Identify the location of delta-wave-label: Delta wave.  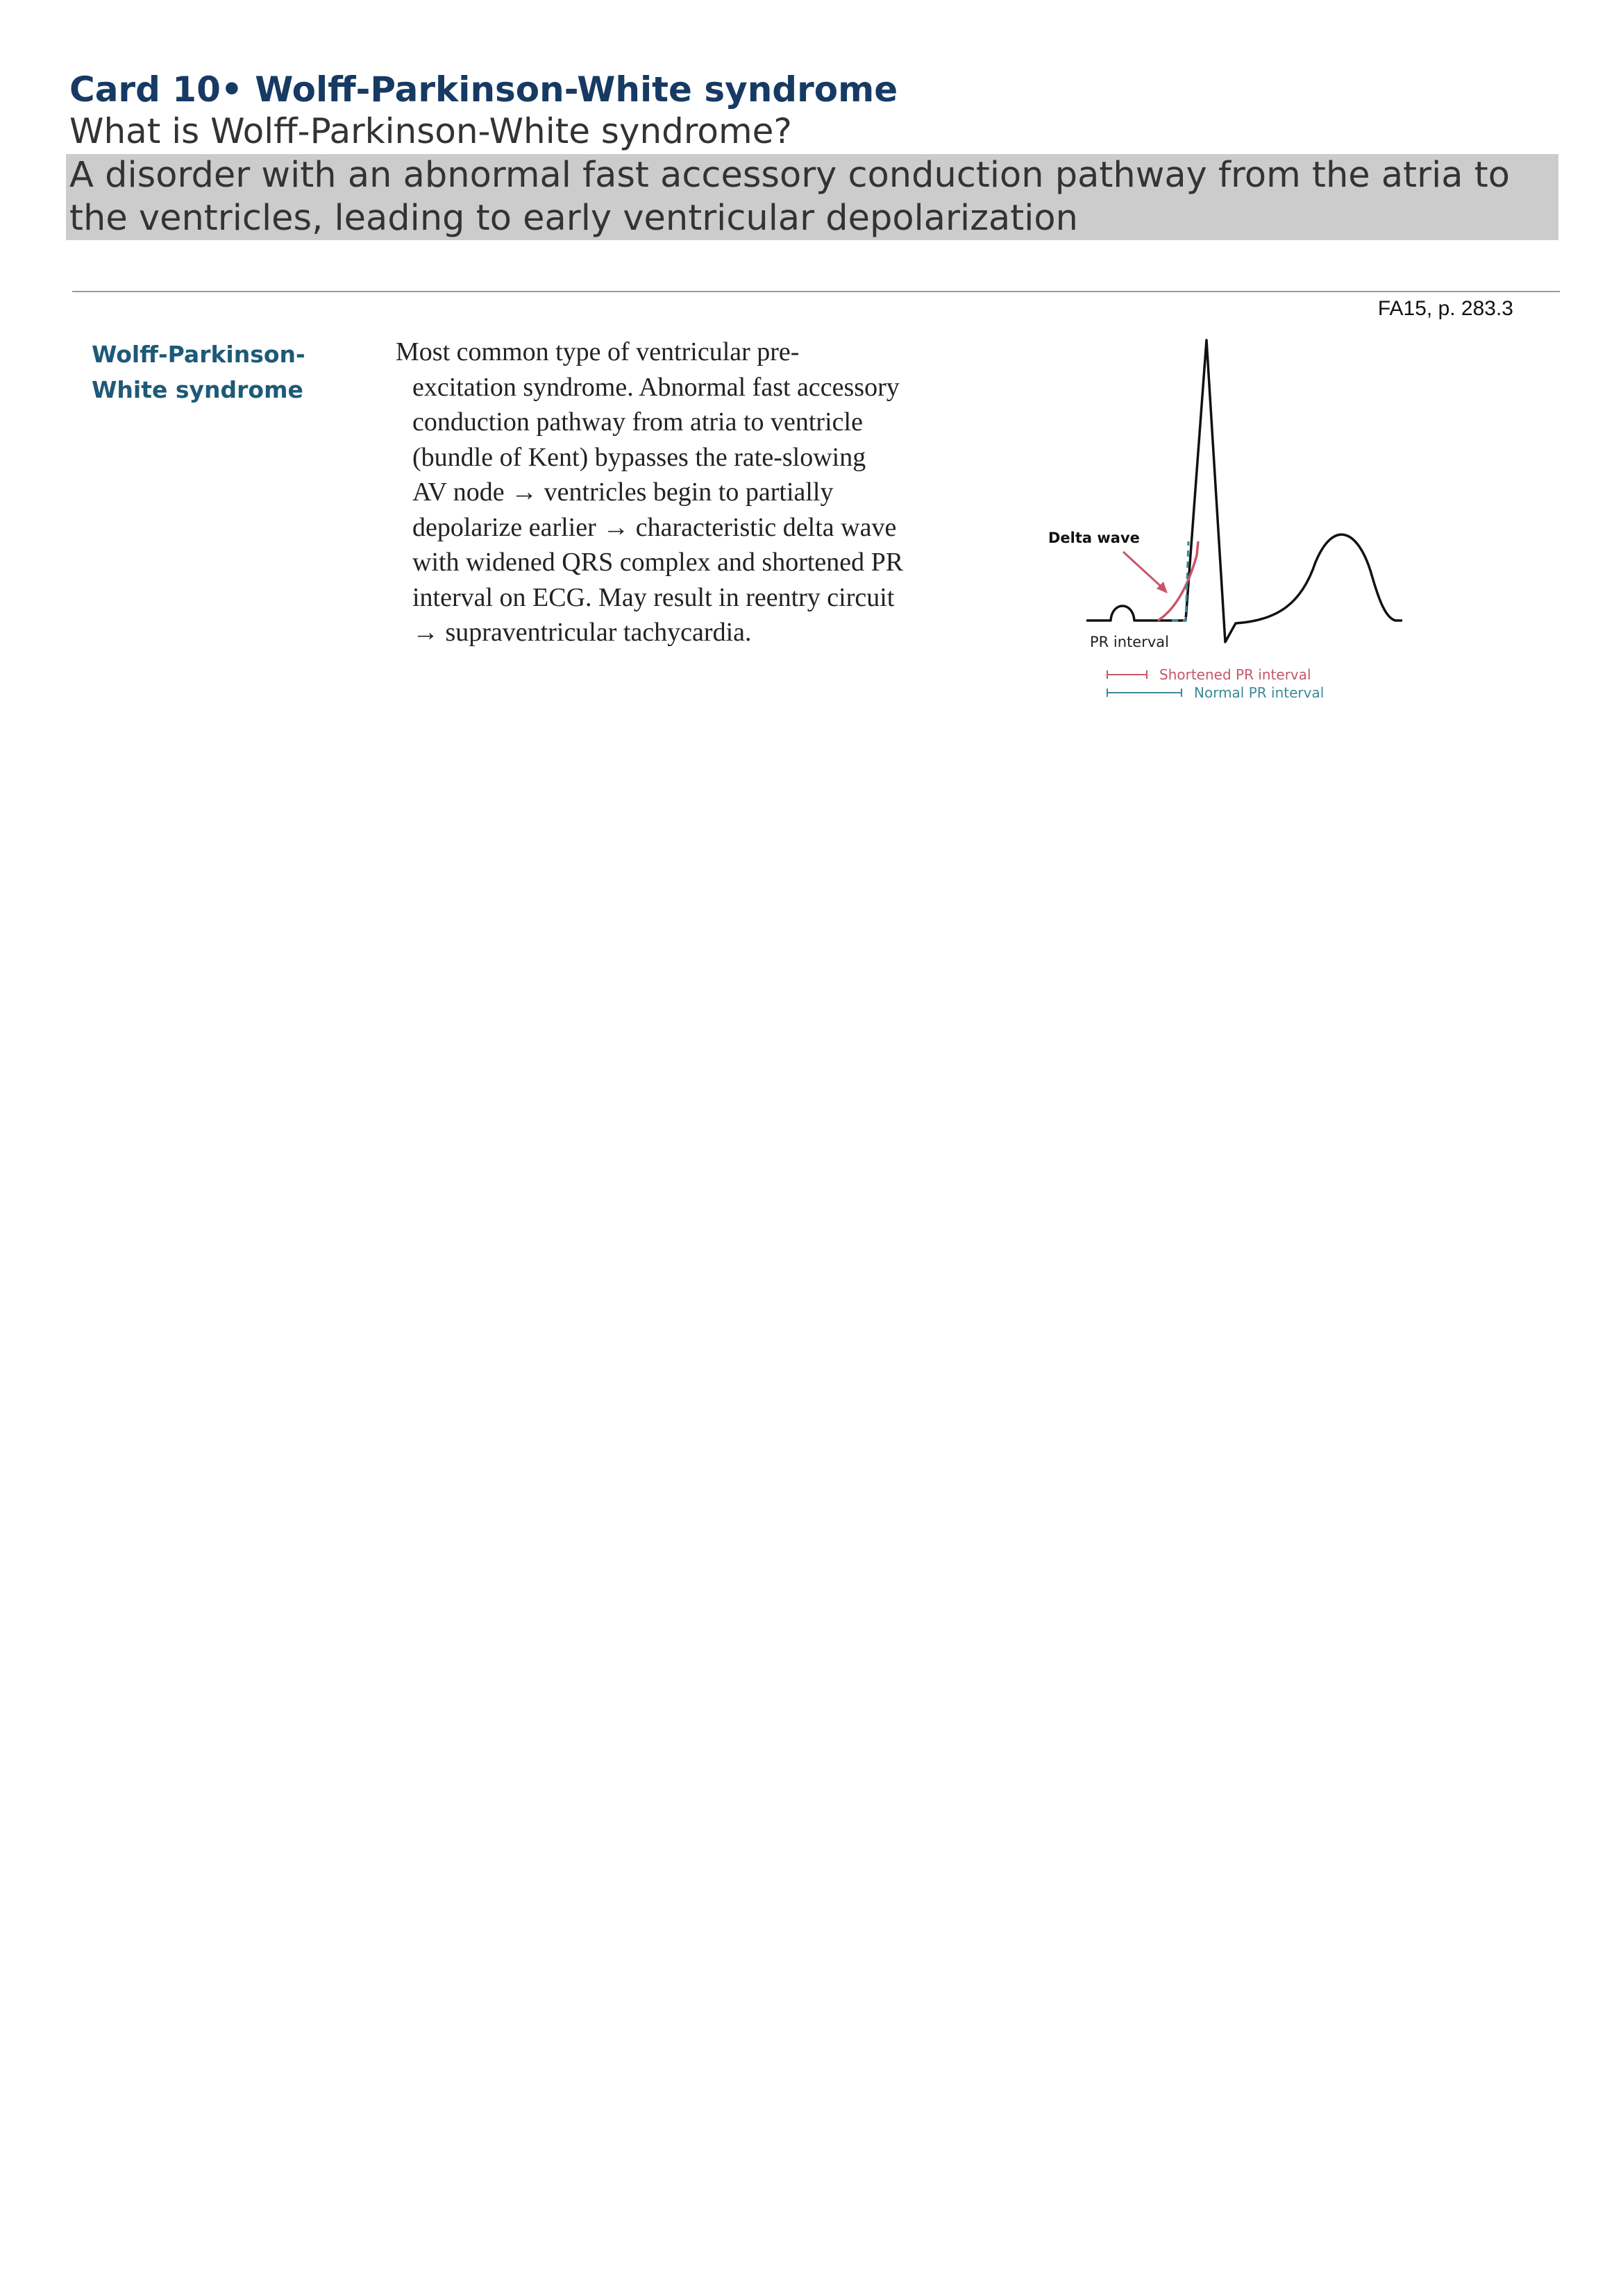
(1094, 538).